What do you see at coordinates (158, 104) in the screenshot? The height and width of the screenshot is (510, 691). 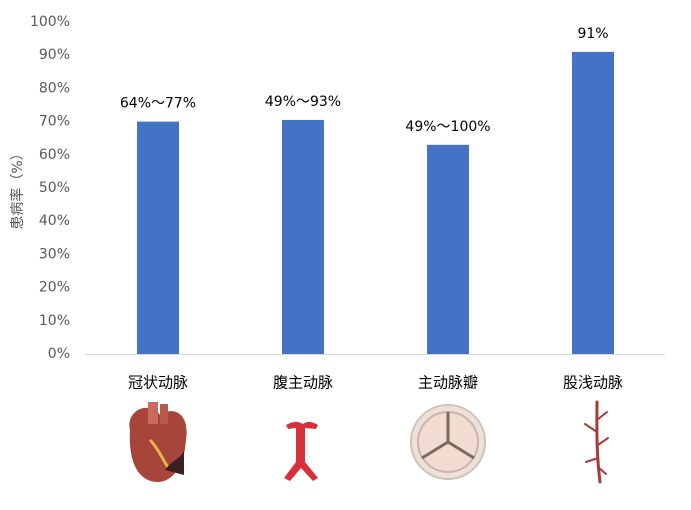 I see `annotation: 64%～77%` at bounding box center [158, 104].